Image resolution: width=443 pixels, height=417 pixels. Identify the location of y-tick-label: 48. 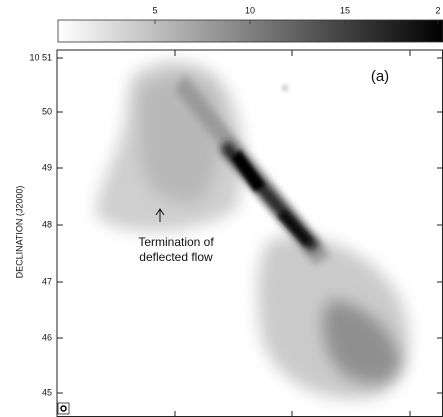
(47, 224).